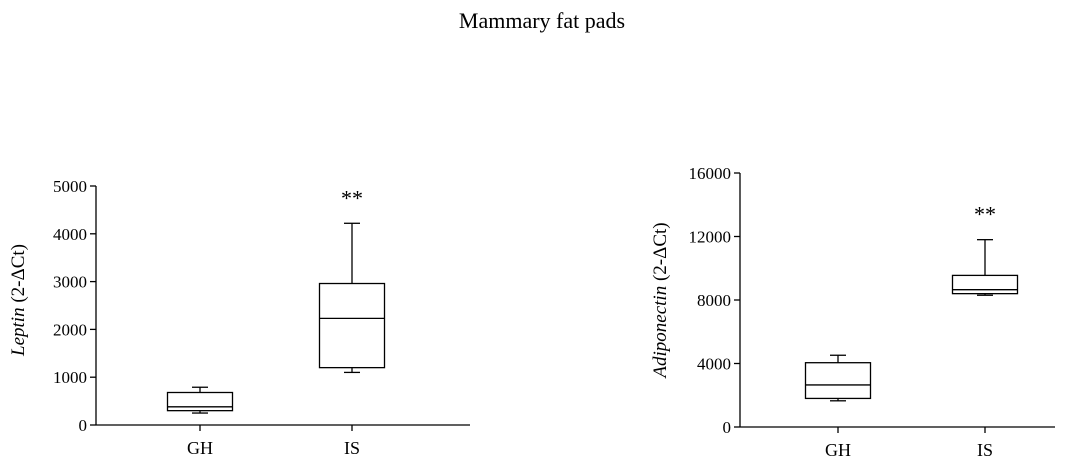 The image size is (1084, 469). I want to click on figure-title: Mammary fat pads, so click(542, 20).